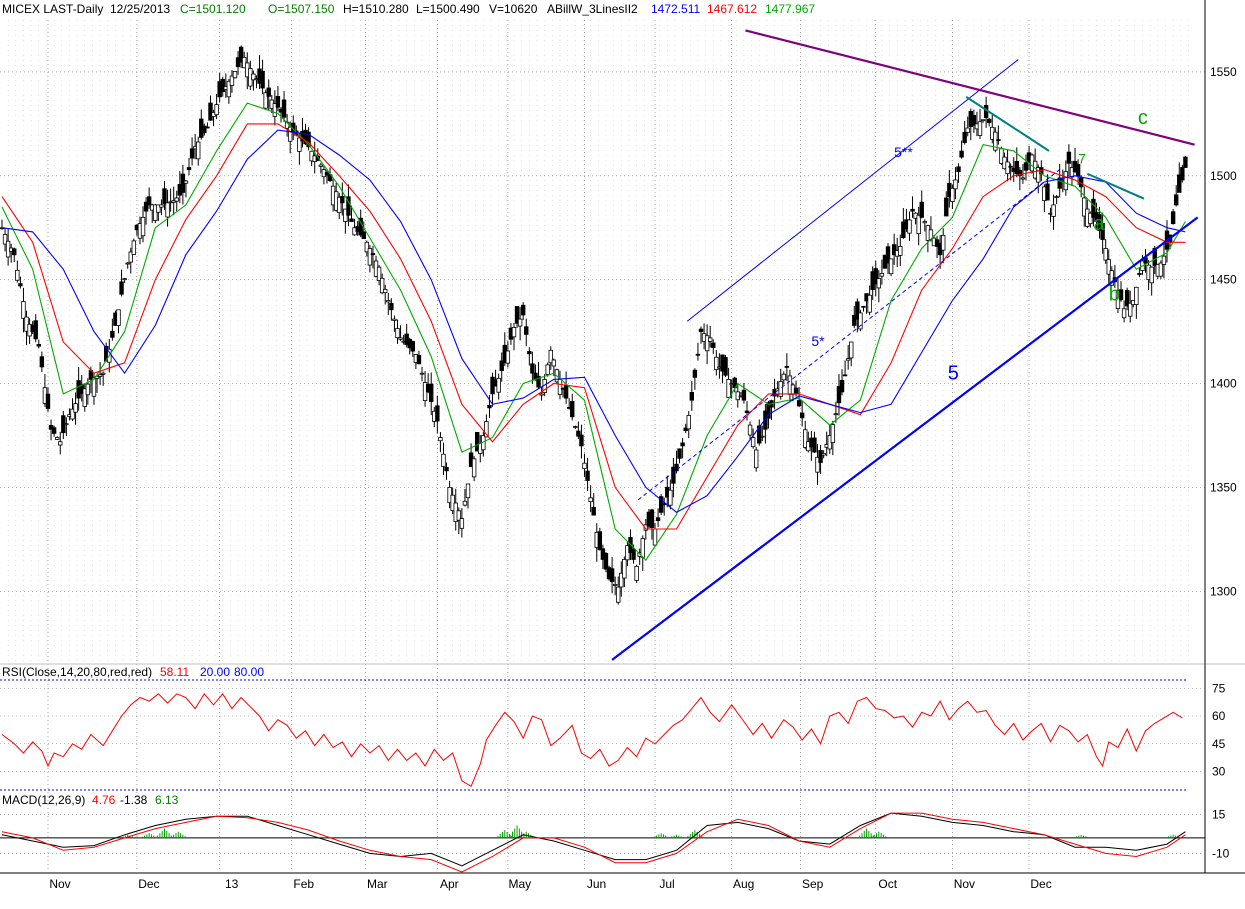 This screenshot has height=909, width=1245. What do you see at coordinates (1114, 294) in the screenshot?
I see `annotation-label: b` at bounding box center [1114, 294].